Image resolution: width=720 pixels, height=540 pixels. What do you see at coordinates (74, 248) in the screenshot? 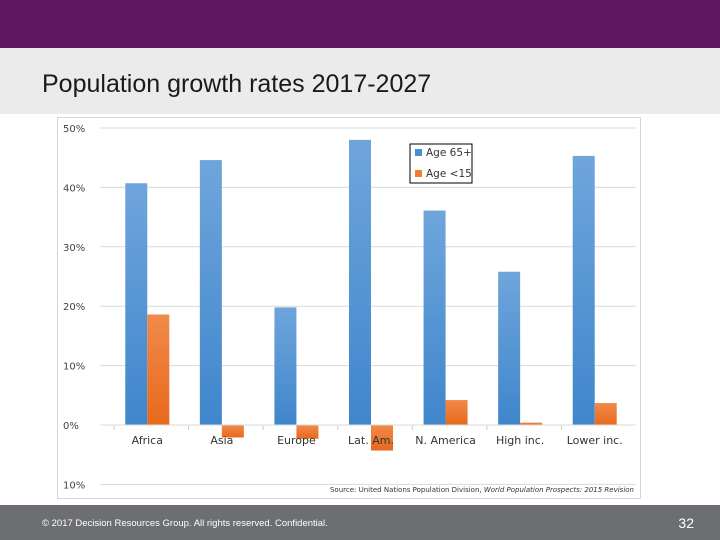
I see `y-tick-label: 30%` at bounding box center [74, 248].